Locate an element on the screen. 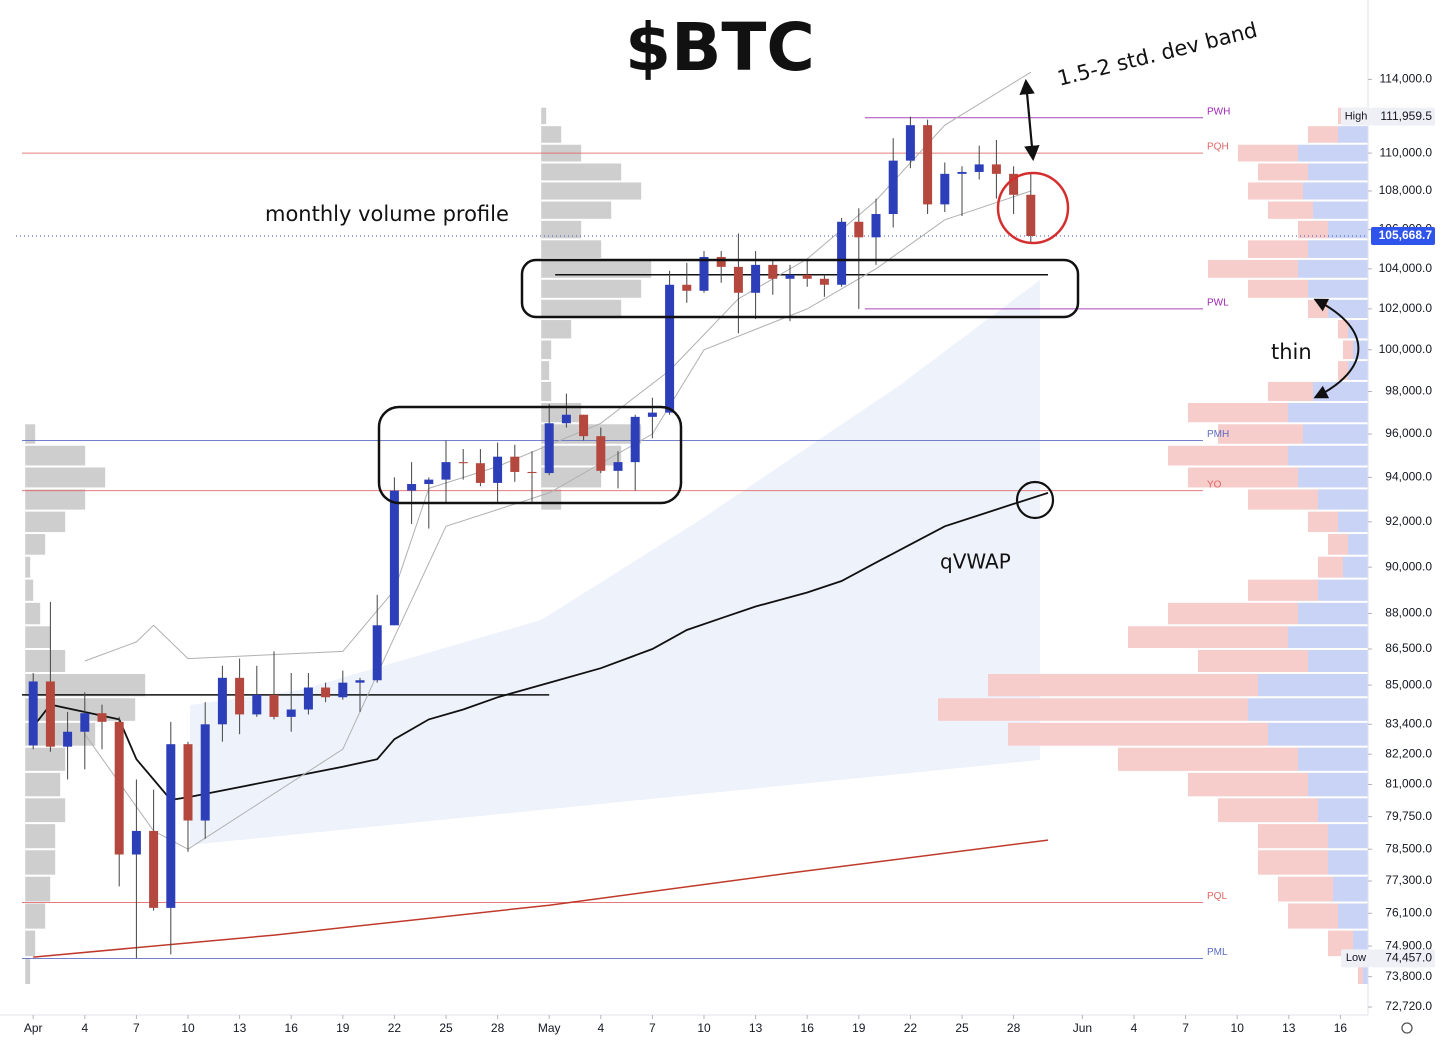  y-tick-label: 76,100.0 is located at coordinates (1408, 912).